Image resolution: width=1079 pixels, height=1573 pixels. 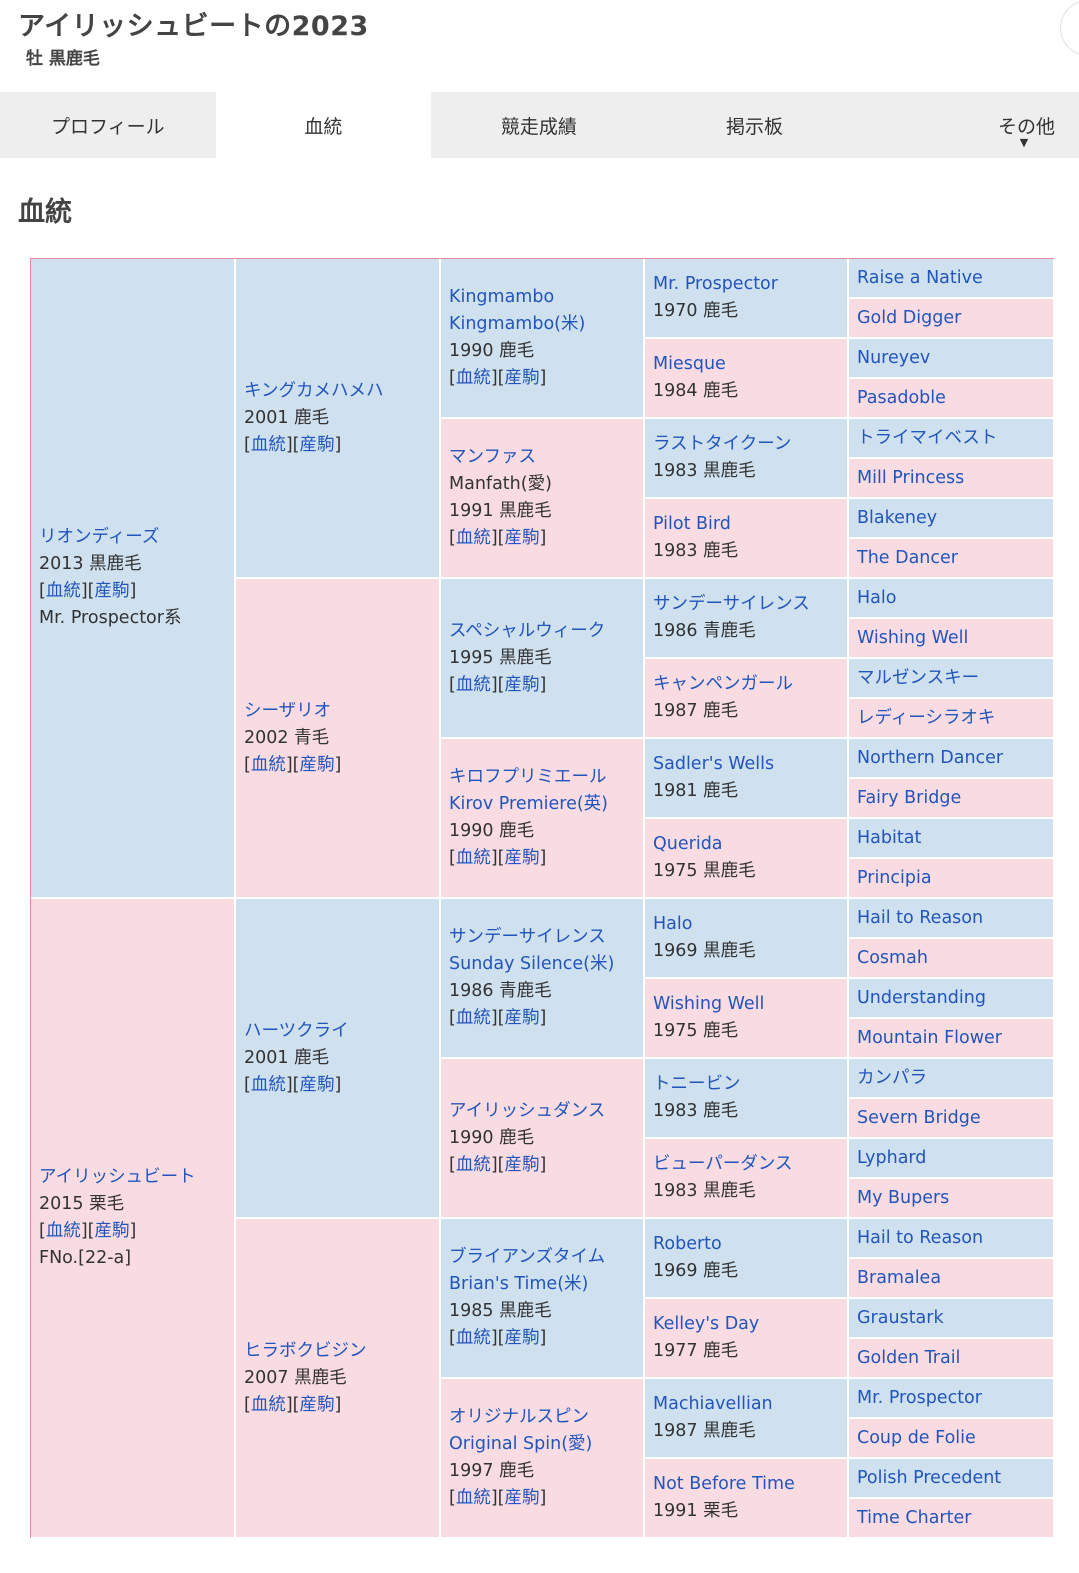 What do you see at coordinates (288, 710) in the screenshot?
I see `horse-name-link: シーザリオ` at bounding box center [288, 710].